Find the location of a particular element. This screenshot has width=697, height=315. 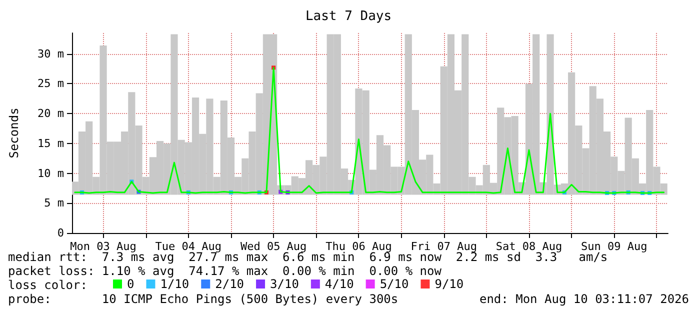

y-tick-label: 30 m is located at coordinates (51, 53).